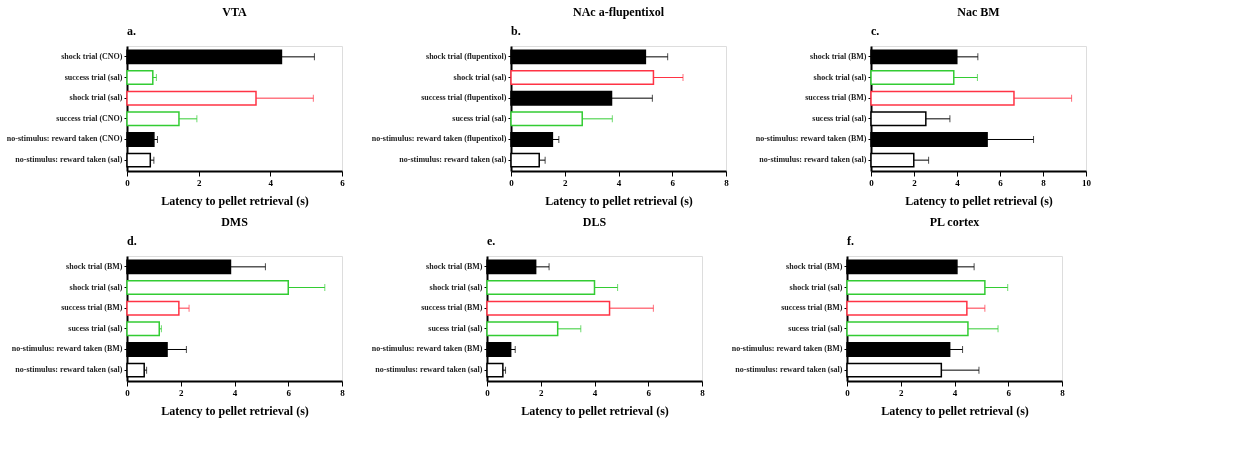 This screenshot has width=1245, height=463. What do you see at coordinates (594, 222) in the screenshot?
I see `chart-title: DLS` at bounding box center [594, 222].